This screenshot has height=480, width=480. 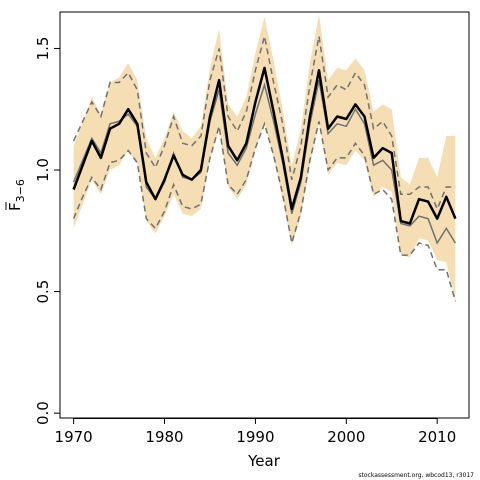 I want to click on x-tick-label: 1990, so click(x=255, y=437).